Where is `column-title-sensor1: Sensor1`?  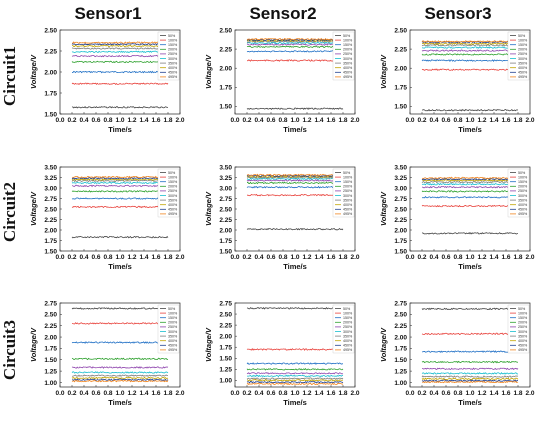 column-title-sensor1: Sensor1 is located at coordinates (107, 13).